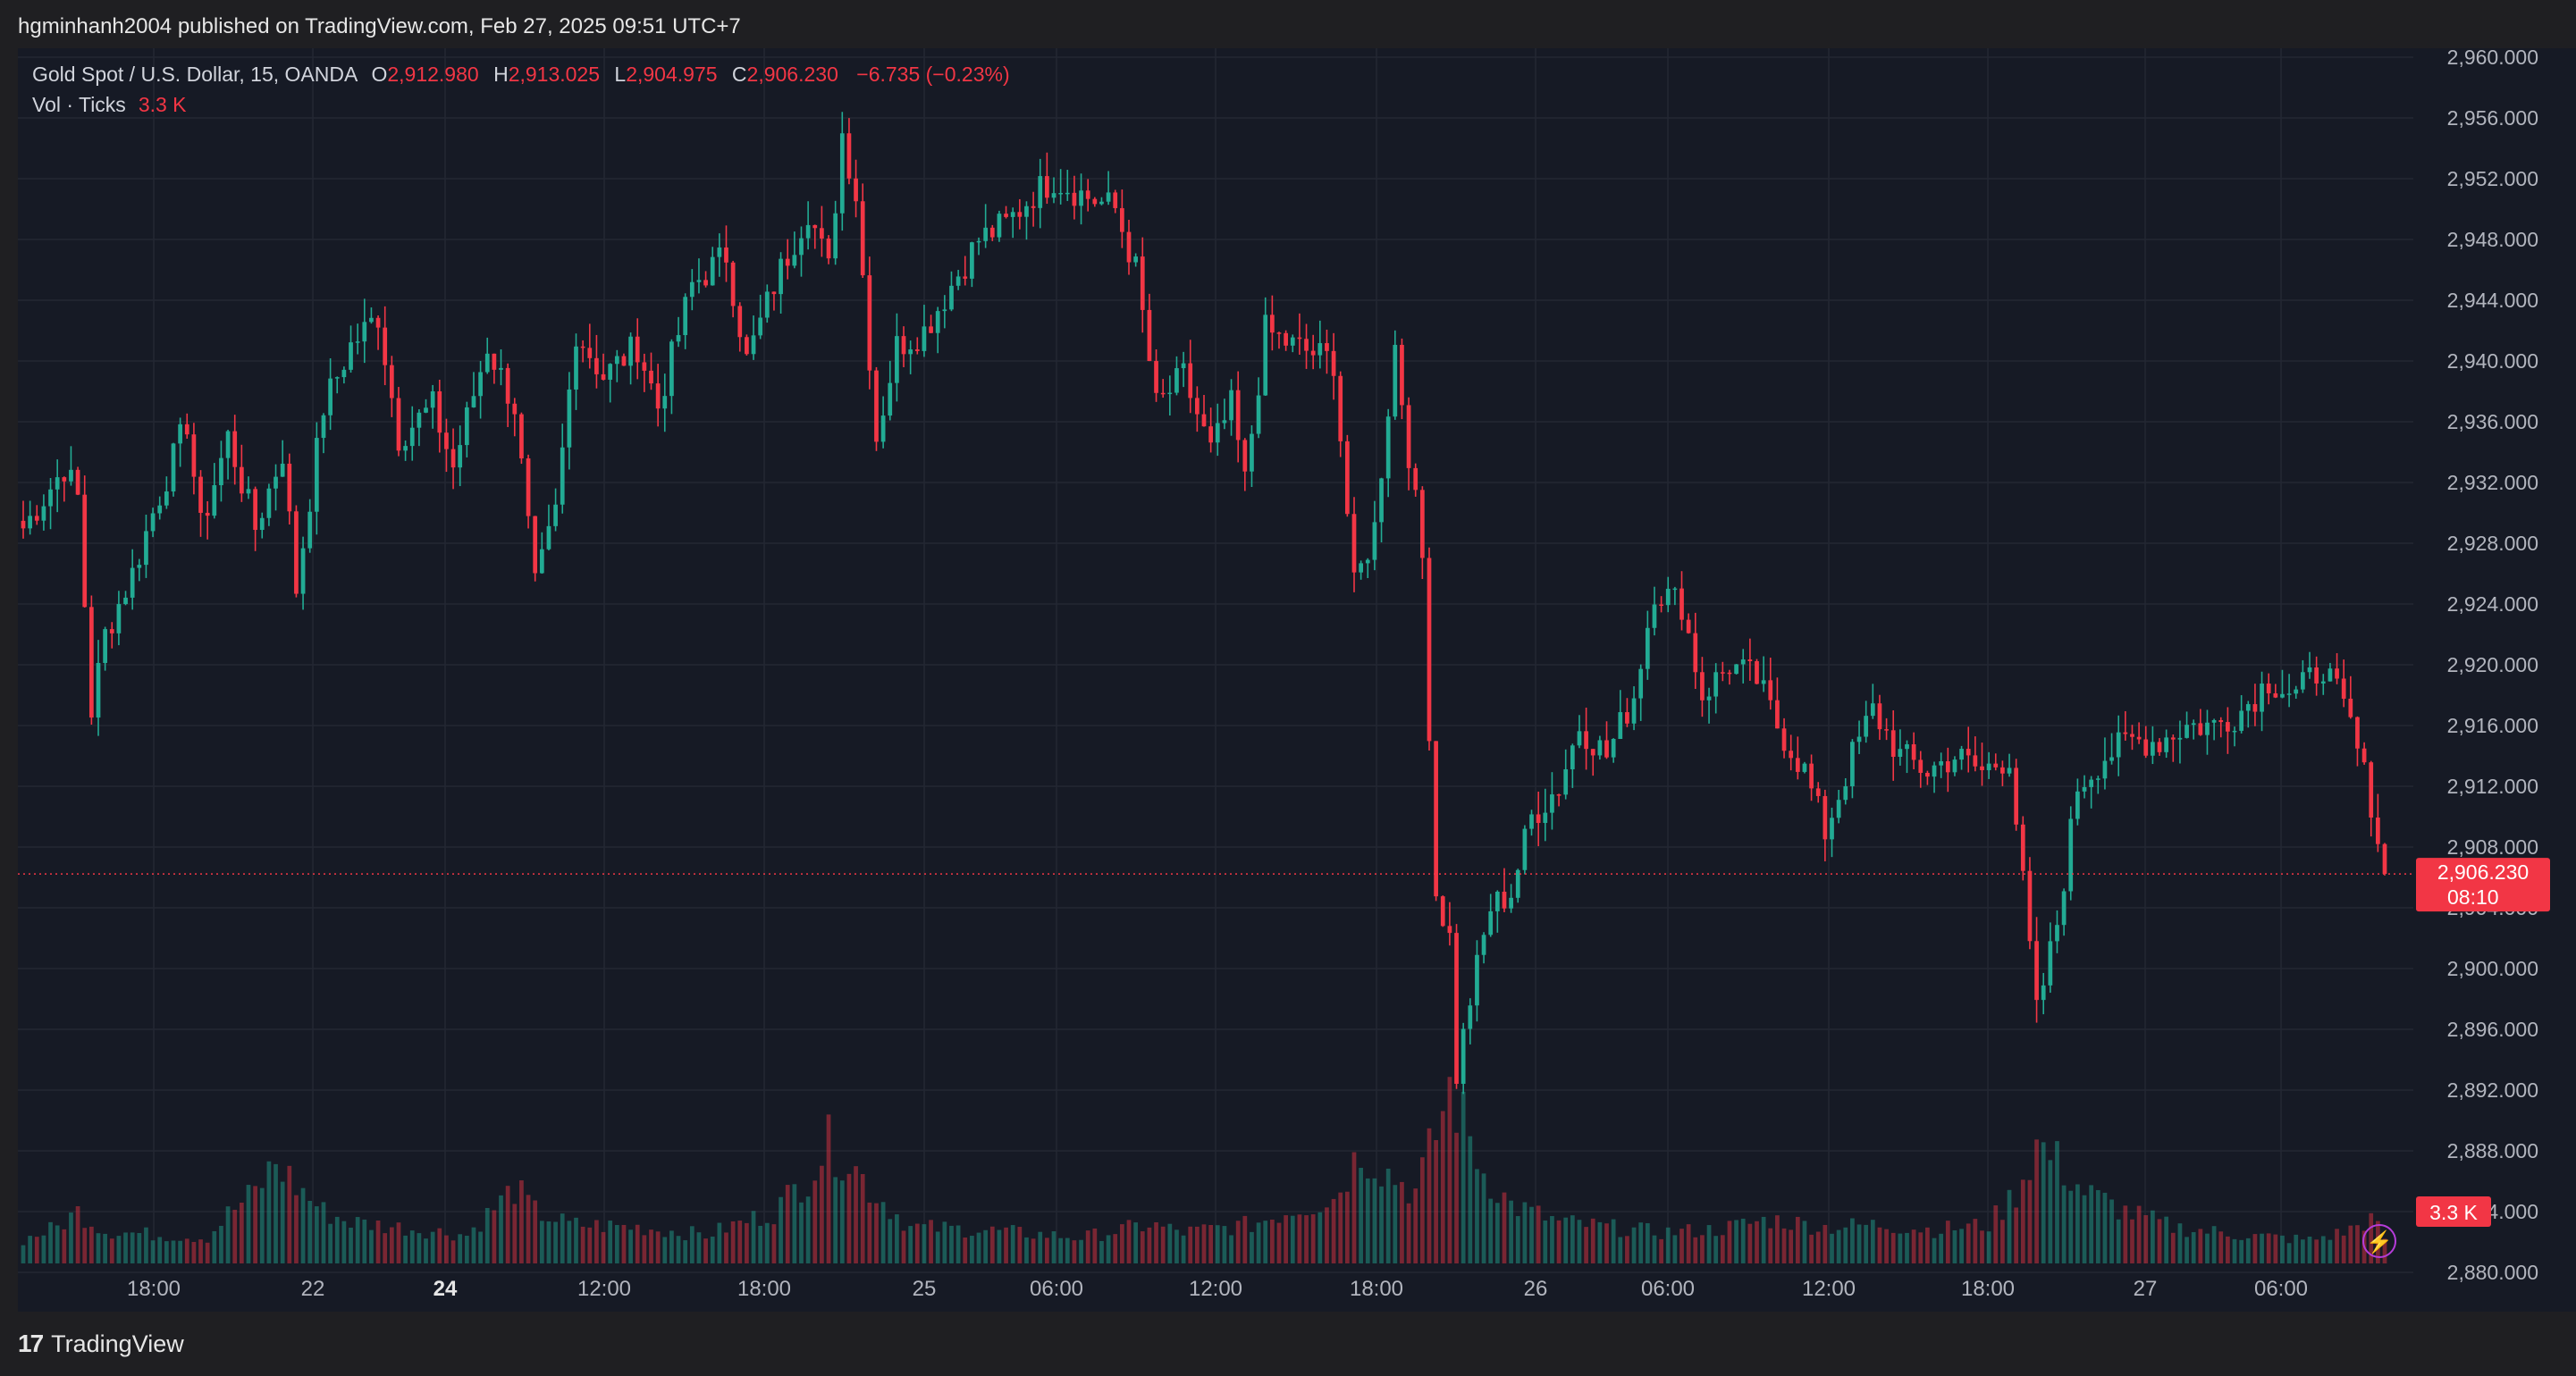 This screenshot has height=1376, width=2576. What do you see at coordinates (1297, 1287) in the screenshot?
I see `time-scale-background` at bounding box center [1297, 1287].